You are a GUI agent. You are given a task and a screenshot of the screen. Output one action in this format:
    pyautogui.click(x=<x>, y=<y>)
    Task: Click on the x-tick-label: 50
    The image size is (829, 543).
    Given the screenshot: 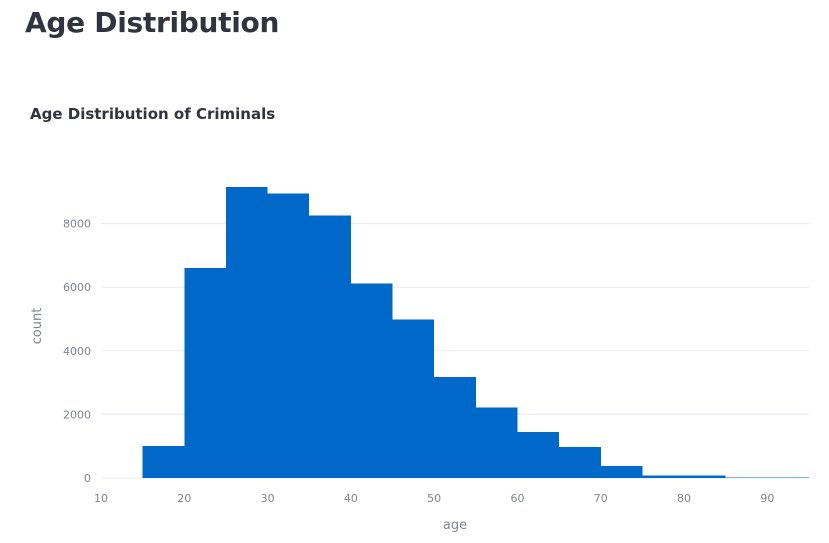 What is the action you would take?
    pyautogui.click(x=434, y=498)
    